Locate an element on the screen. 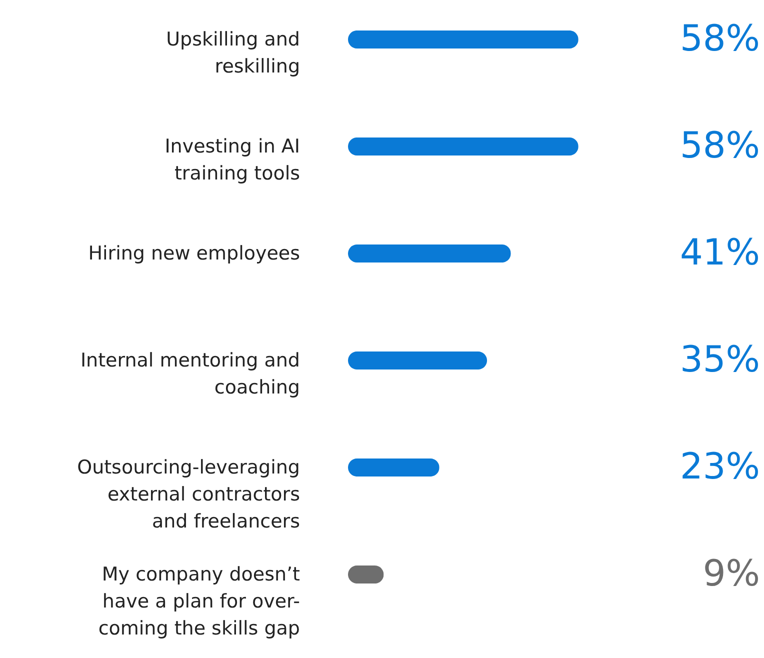 Image resolution: width=764 pixels, height=658 pixels. y-tick-label: Internal mentoring and coaching is located at coordinates (190, 374).